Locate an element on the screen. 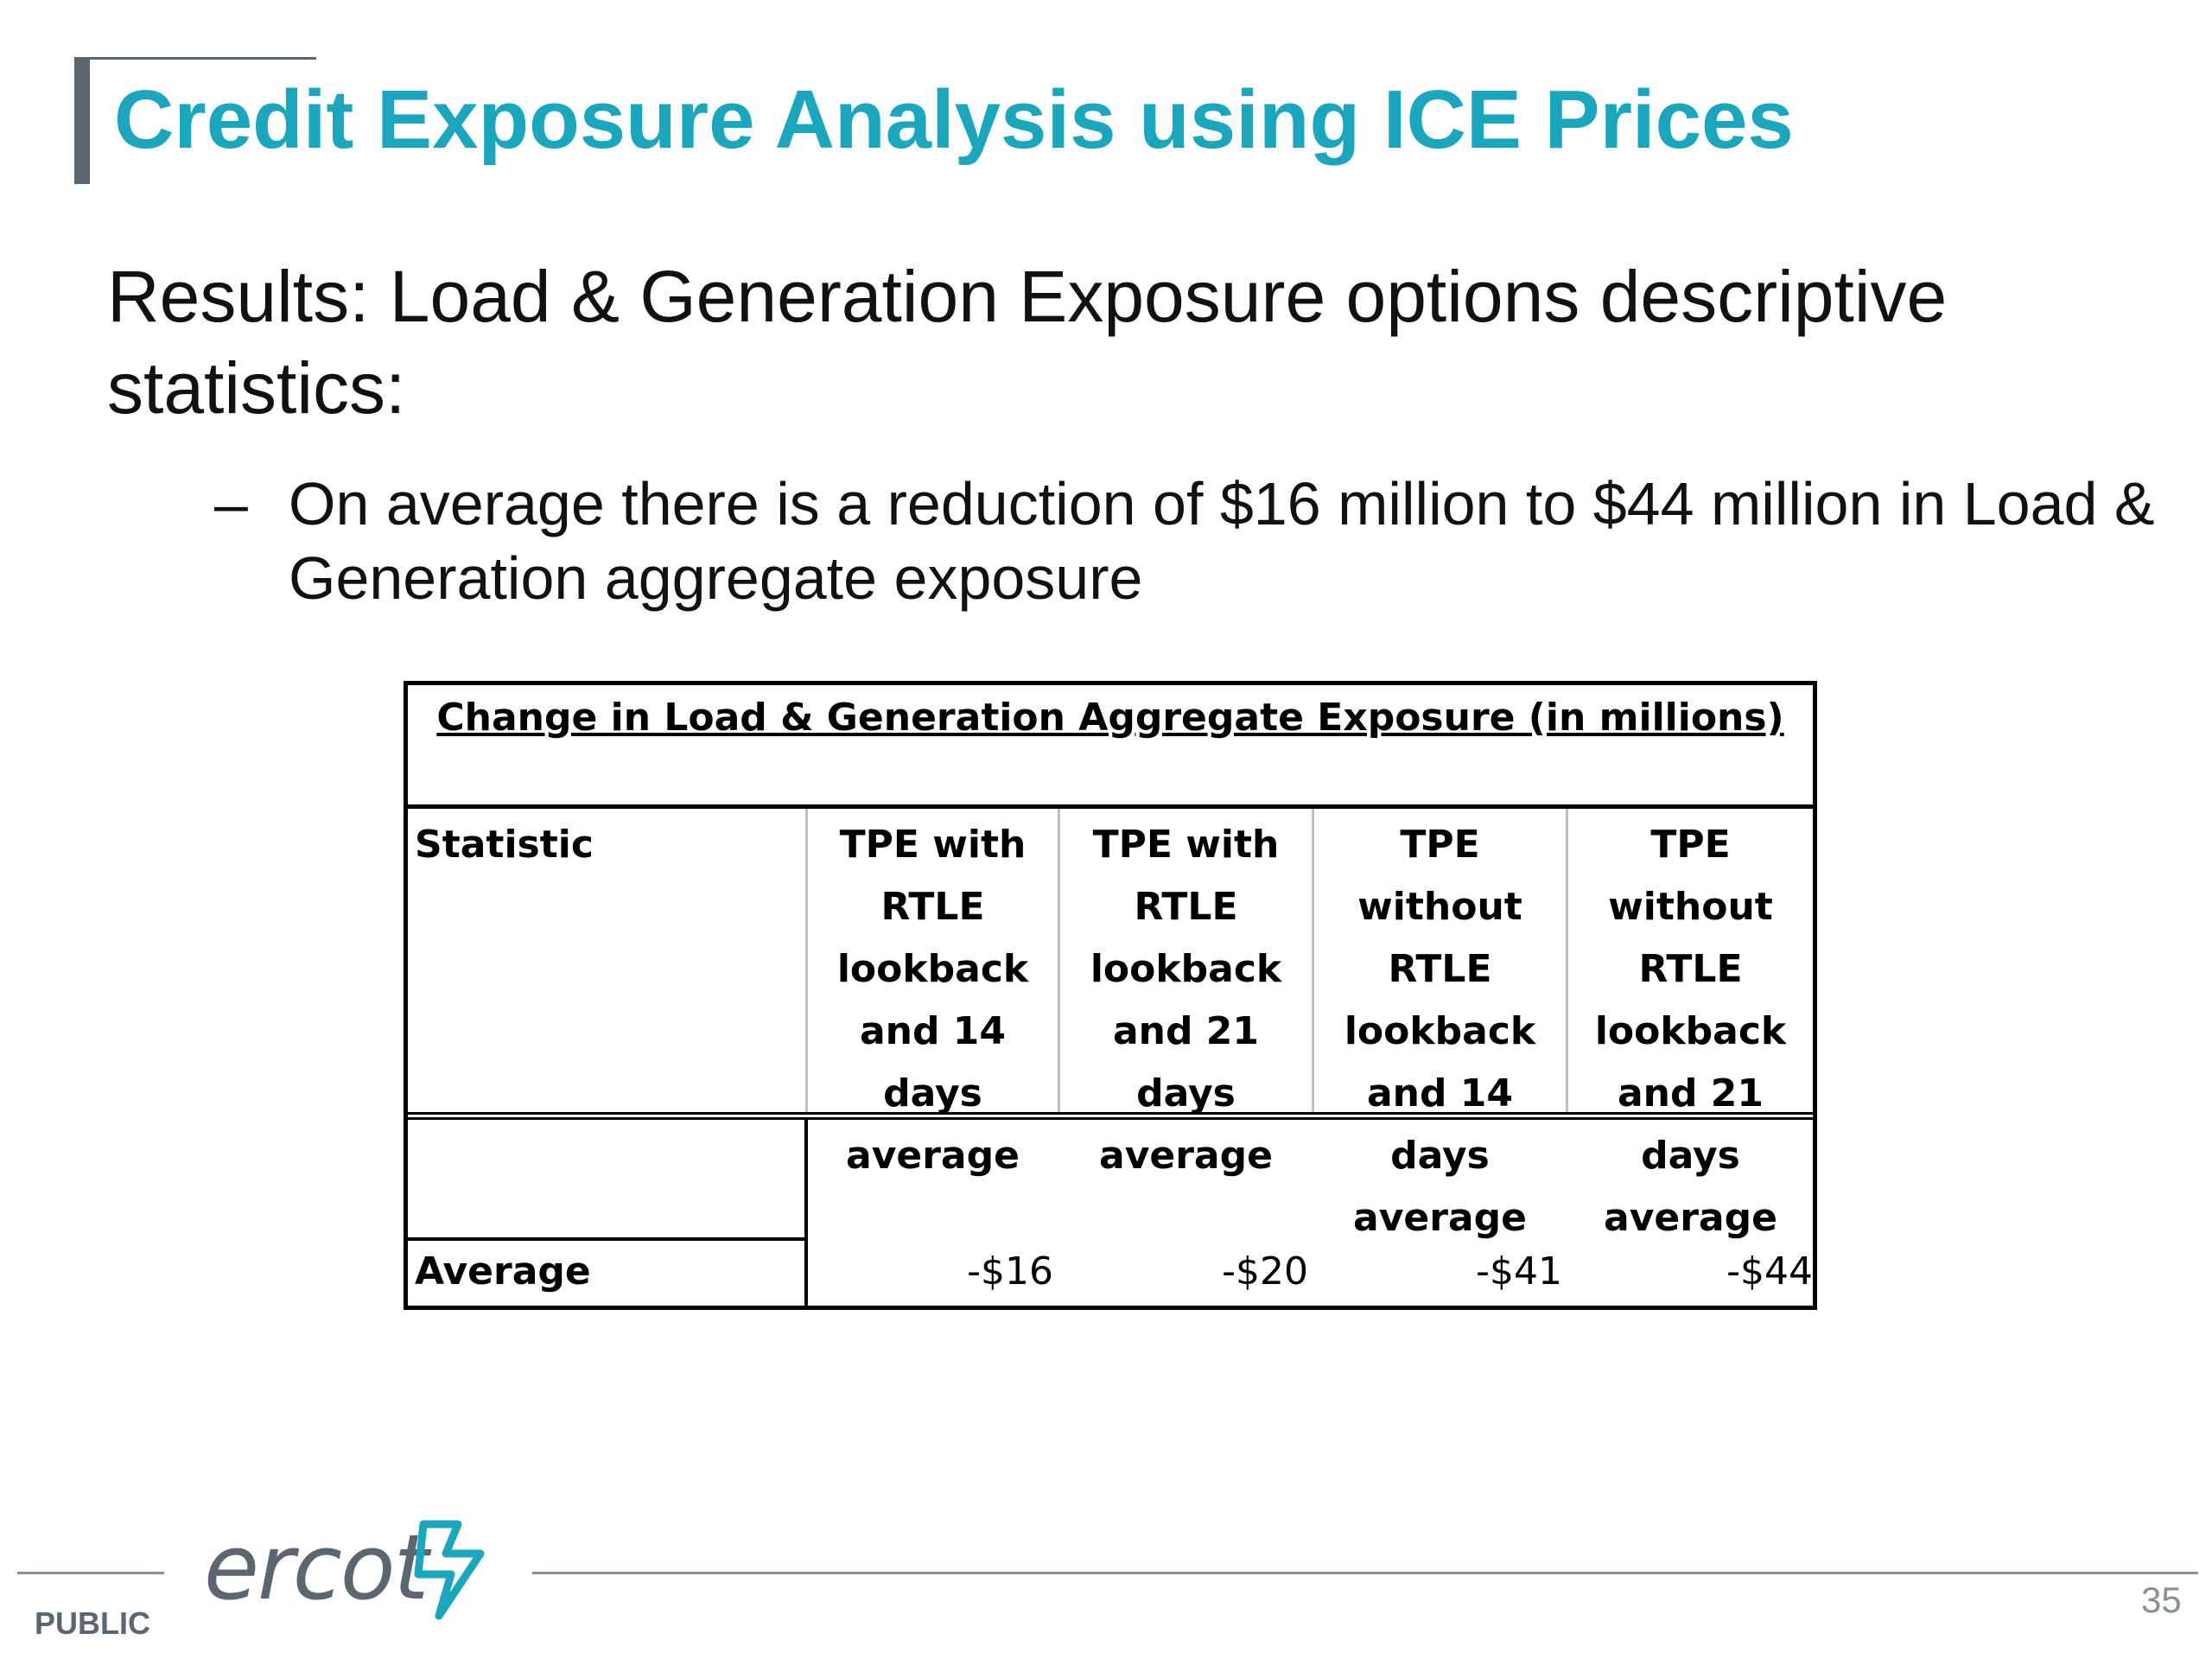 This screenshot has height=1659, width=2212. value-tpe-with-21: -$20 is located at coordinates (1265, 1271).